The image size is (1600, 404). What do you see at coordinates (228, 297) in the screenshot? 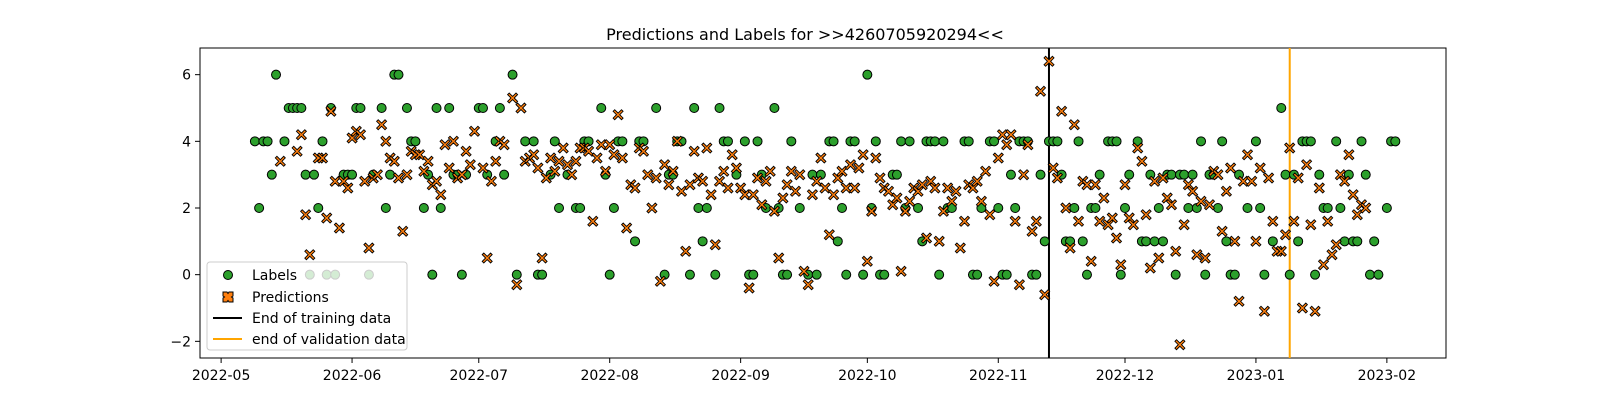
I see `legend-predictions-marker` at bounding box center [228, 297].